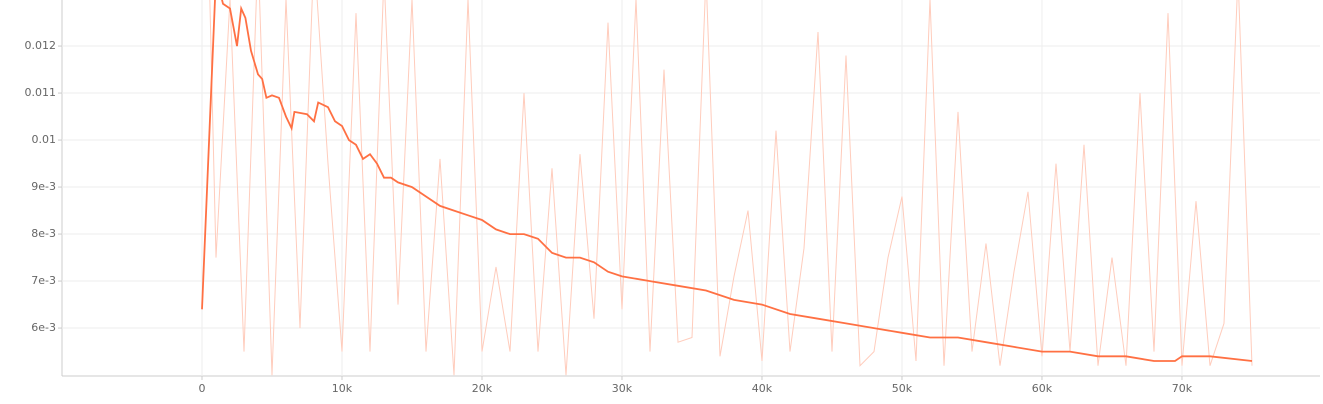 The height and width of the screenshot is (404, 1323). What do you see at coordinates (43, 280) in the screenshot?
I see `y-tick-label: 7e-3` at bounding box center [43, 280].